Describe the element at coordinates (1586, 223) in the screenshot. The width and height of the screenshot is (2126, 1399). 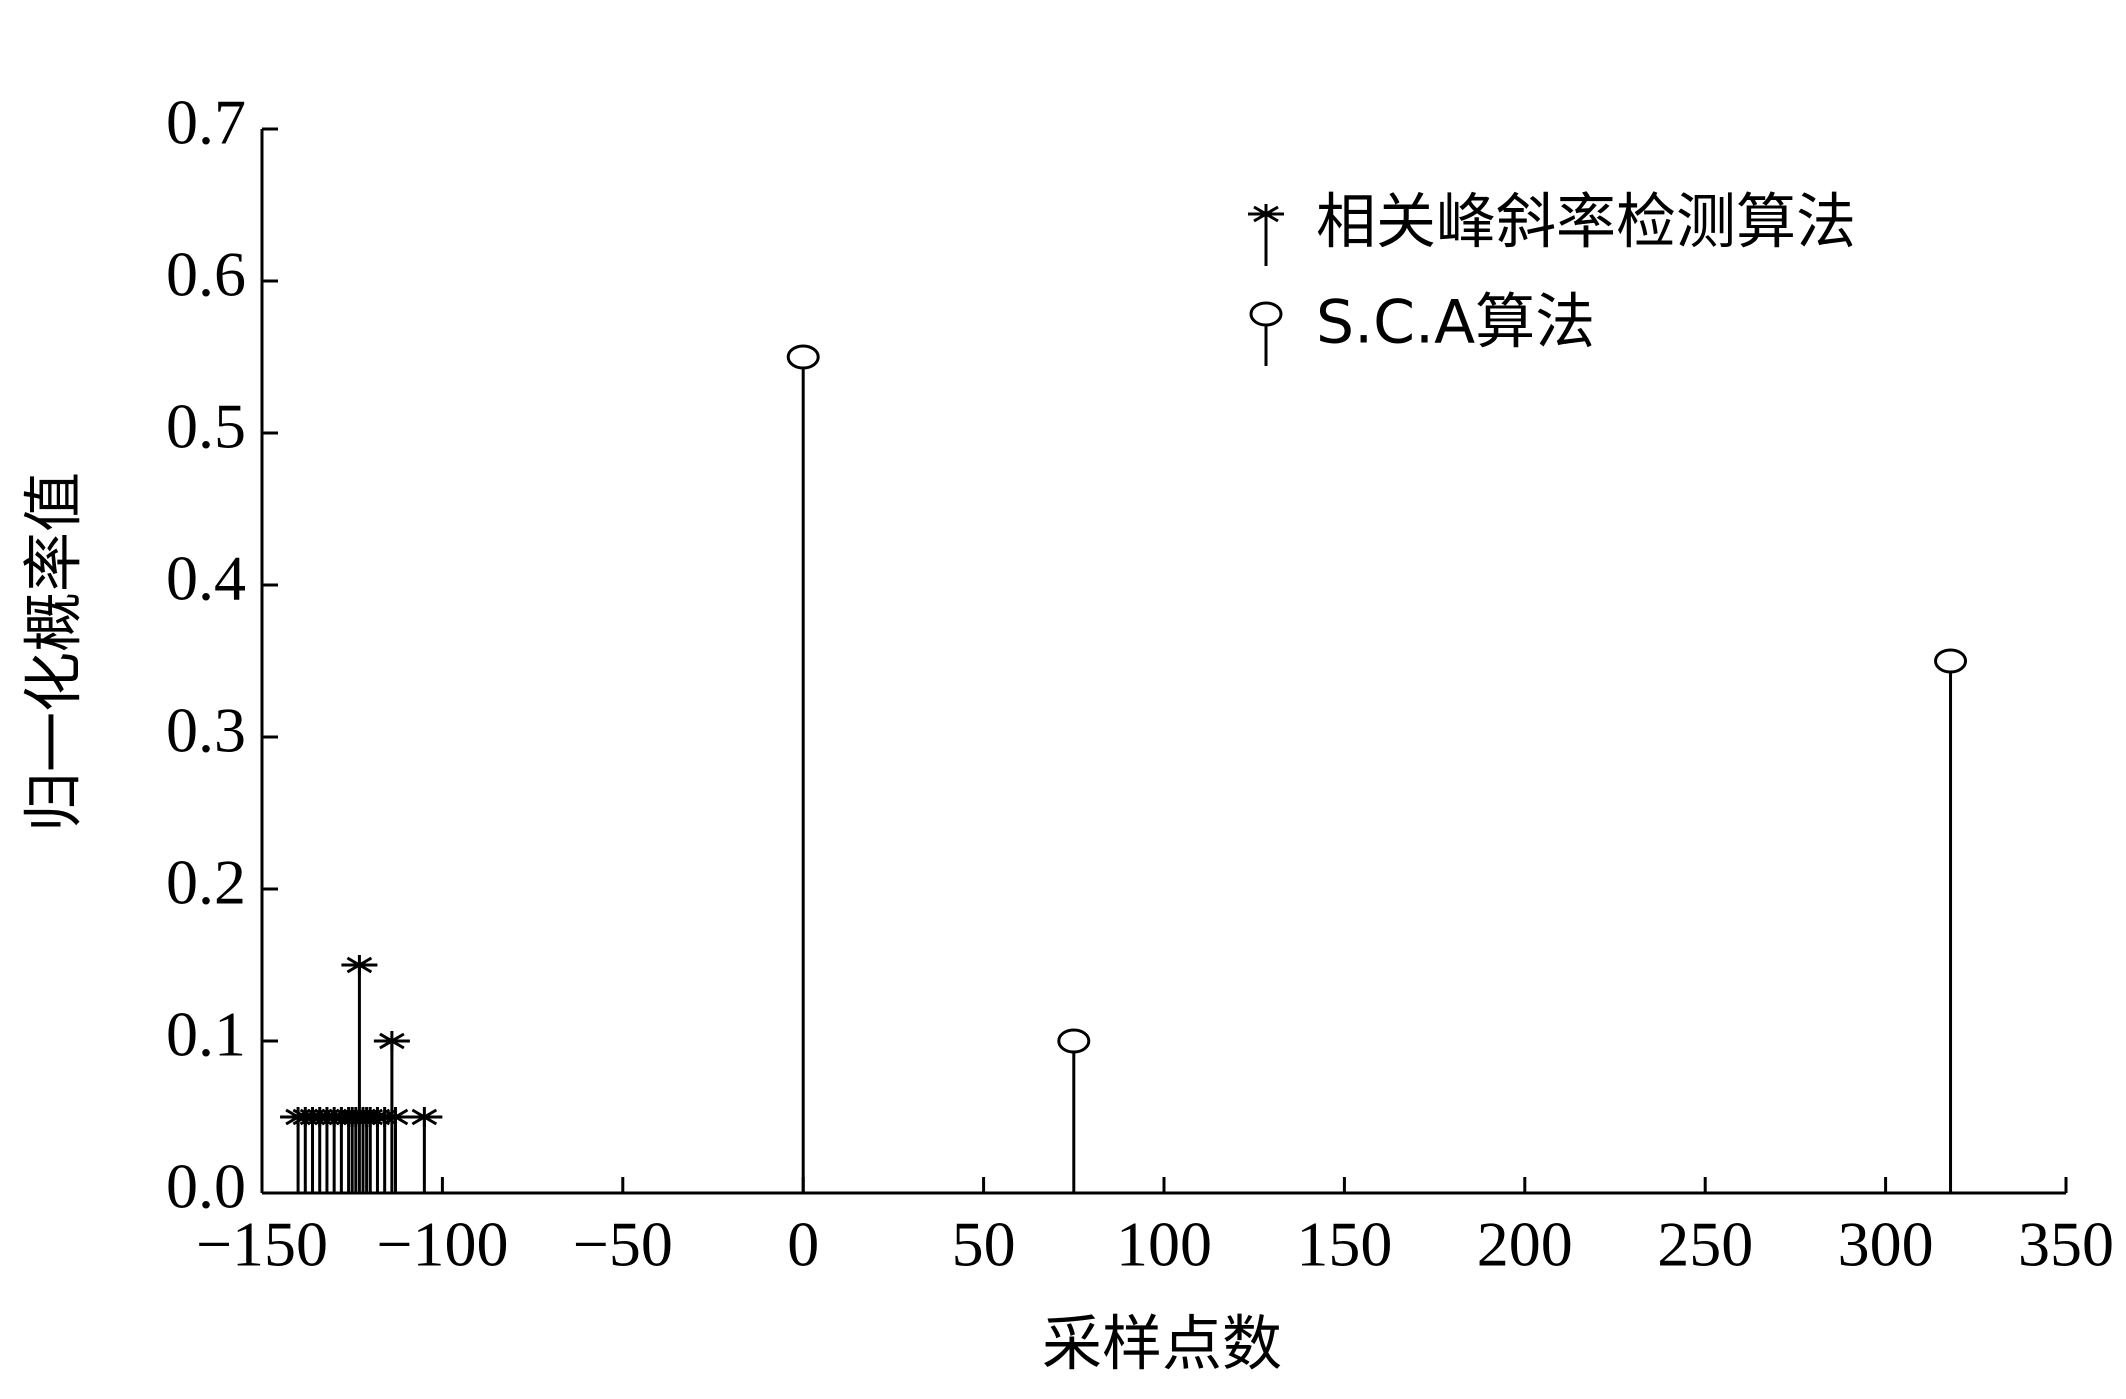
I see `legend-label: 相关峰斜率检测算法` at that location.